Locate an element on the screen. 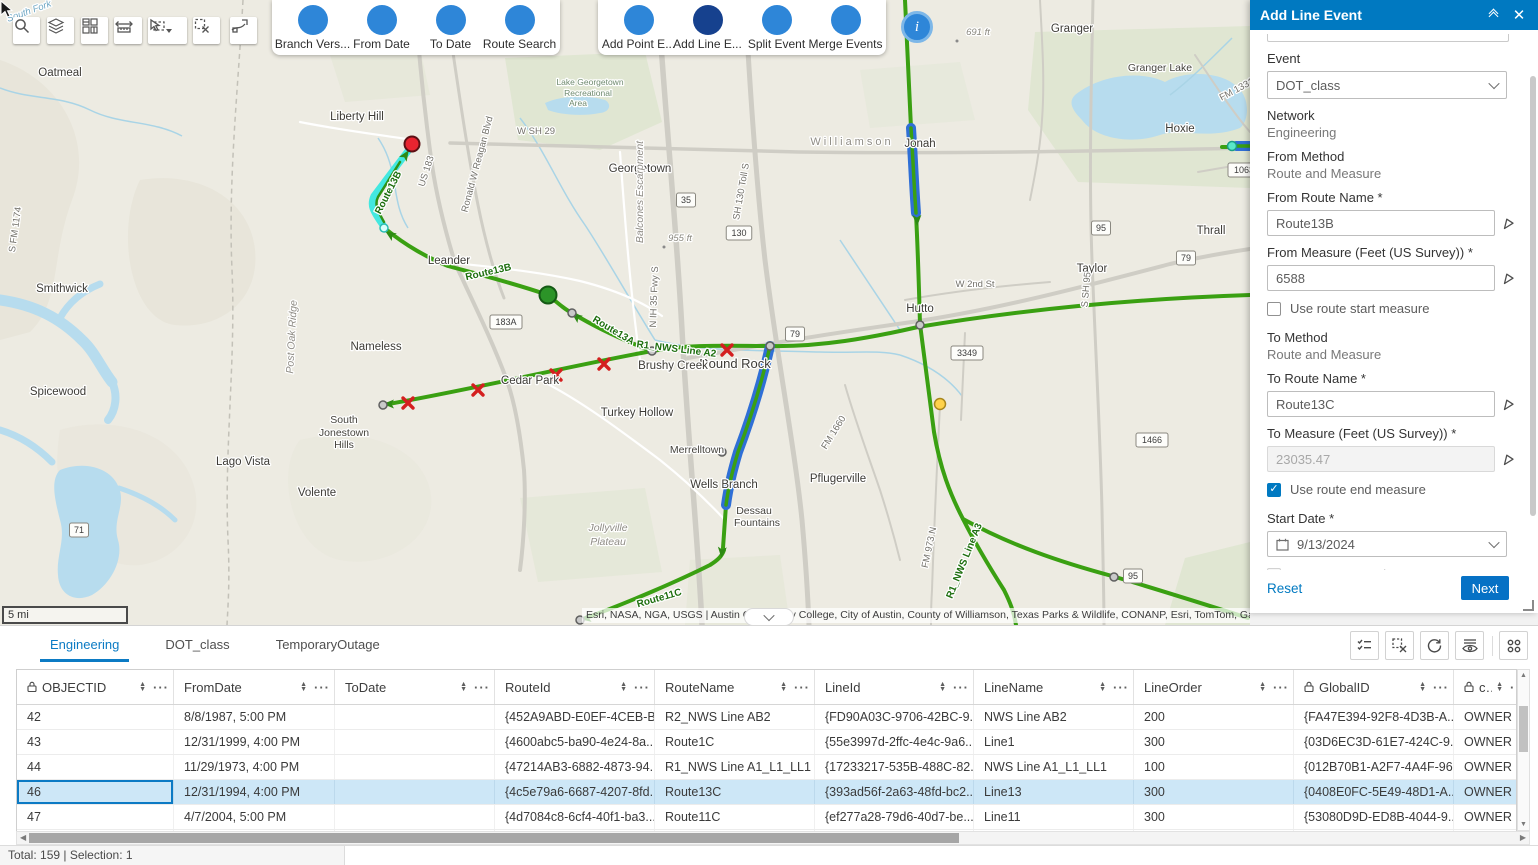 The image size is (1538, 865). column-header-objectid: OBJECTID ▲ ▼ ··· is located at coordinates (95, 687).